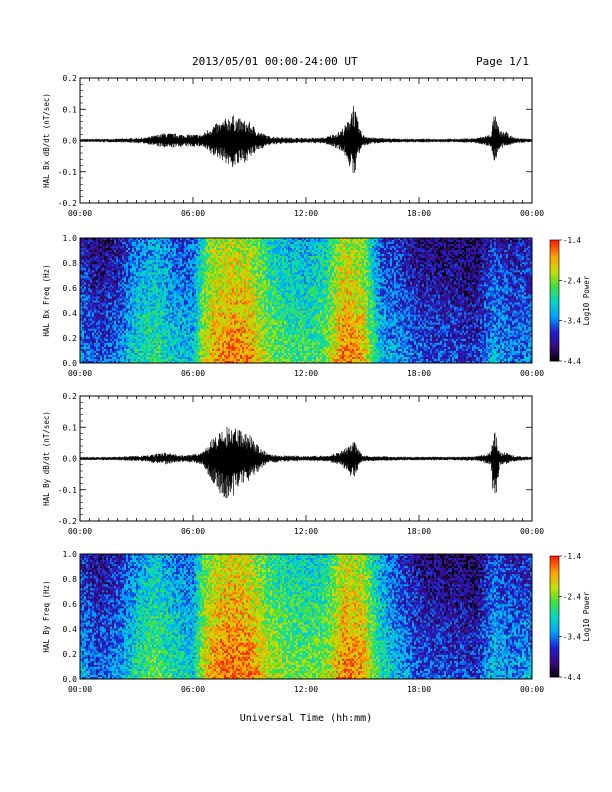 The image size is (612, 792). What do you see at coordinates (67, 172) in the screenshot?
I see `y-tick-label: -0.1` at bounding box center [67, 172].